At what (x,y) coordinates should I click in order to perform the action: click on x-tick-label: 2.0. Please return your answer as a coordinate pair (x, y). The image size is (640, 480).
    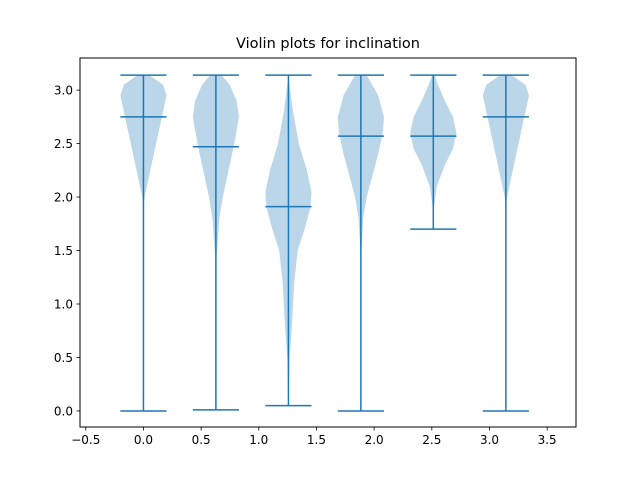
    Looking at the image, I should click on (374, 440).